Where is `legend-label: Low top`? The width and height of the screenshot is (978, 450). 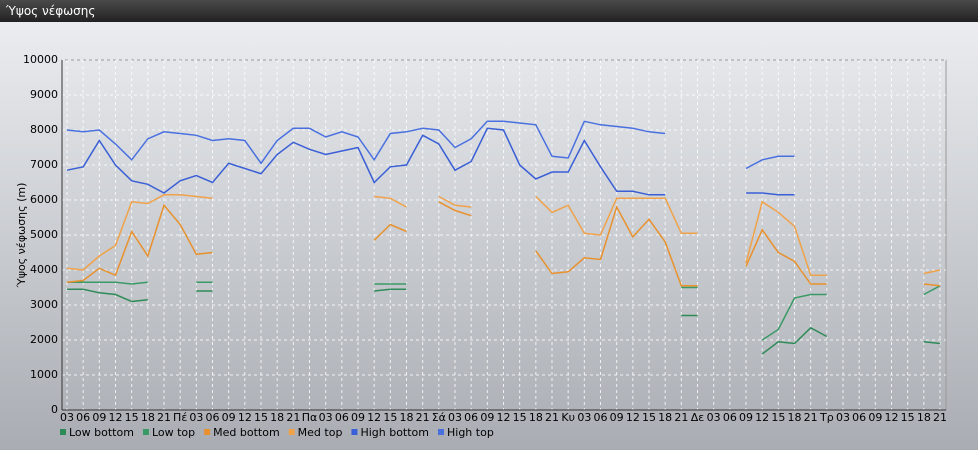 legend-label: Low top is located at coordinates (173, 432).